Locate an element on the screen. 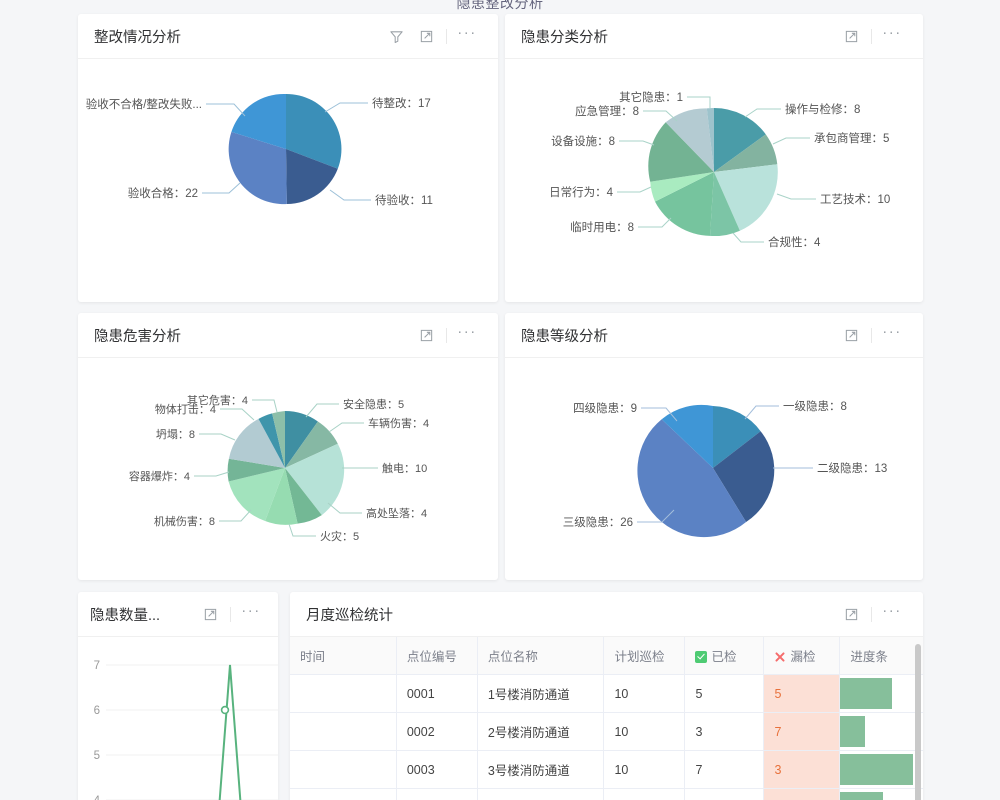 The width and height of the screenshot is (1000, 800). table-row: 0004 1号仓库 5 2 3 is located at coordinates (606, 794).